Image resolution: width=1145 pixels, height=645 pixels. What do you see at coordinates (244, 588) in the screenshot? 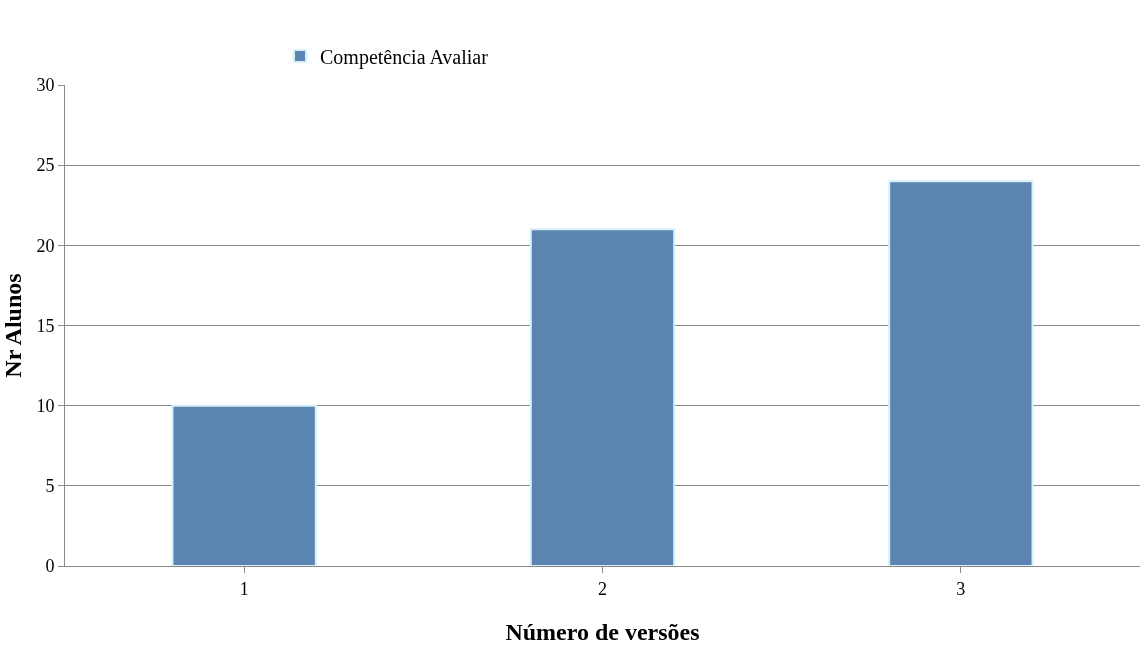
I see `x-tick-label: 1` at bounding box center [244, 588].